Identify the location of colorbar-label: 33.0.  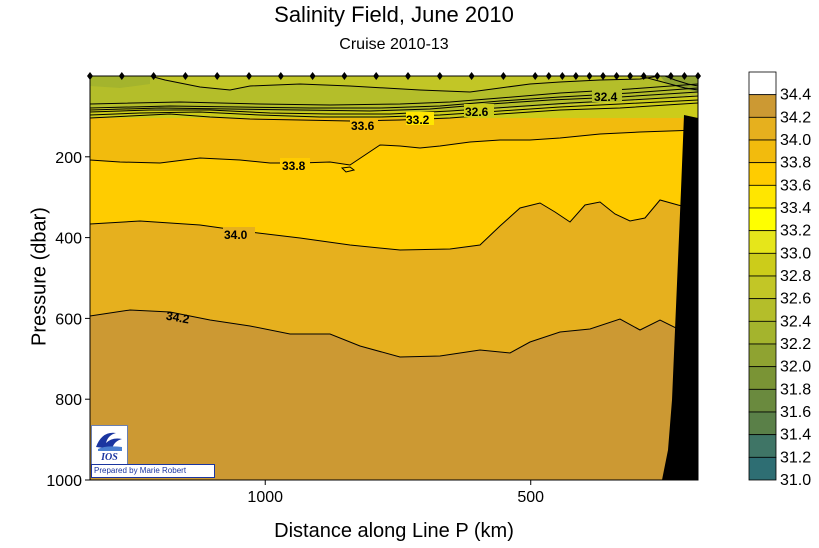
(795, 253).